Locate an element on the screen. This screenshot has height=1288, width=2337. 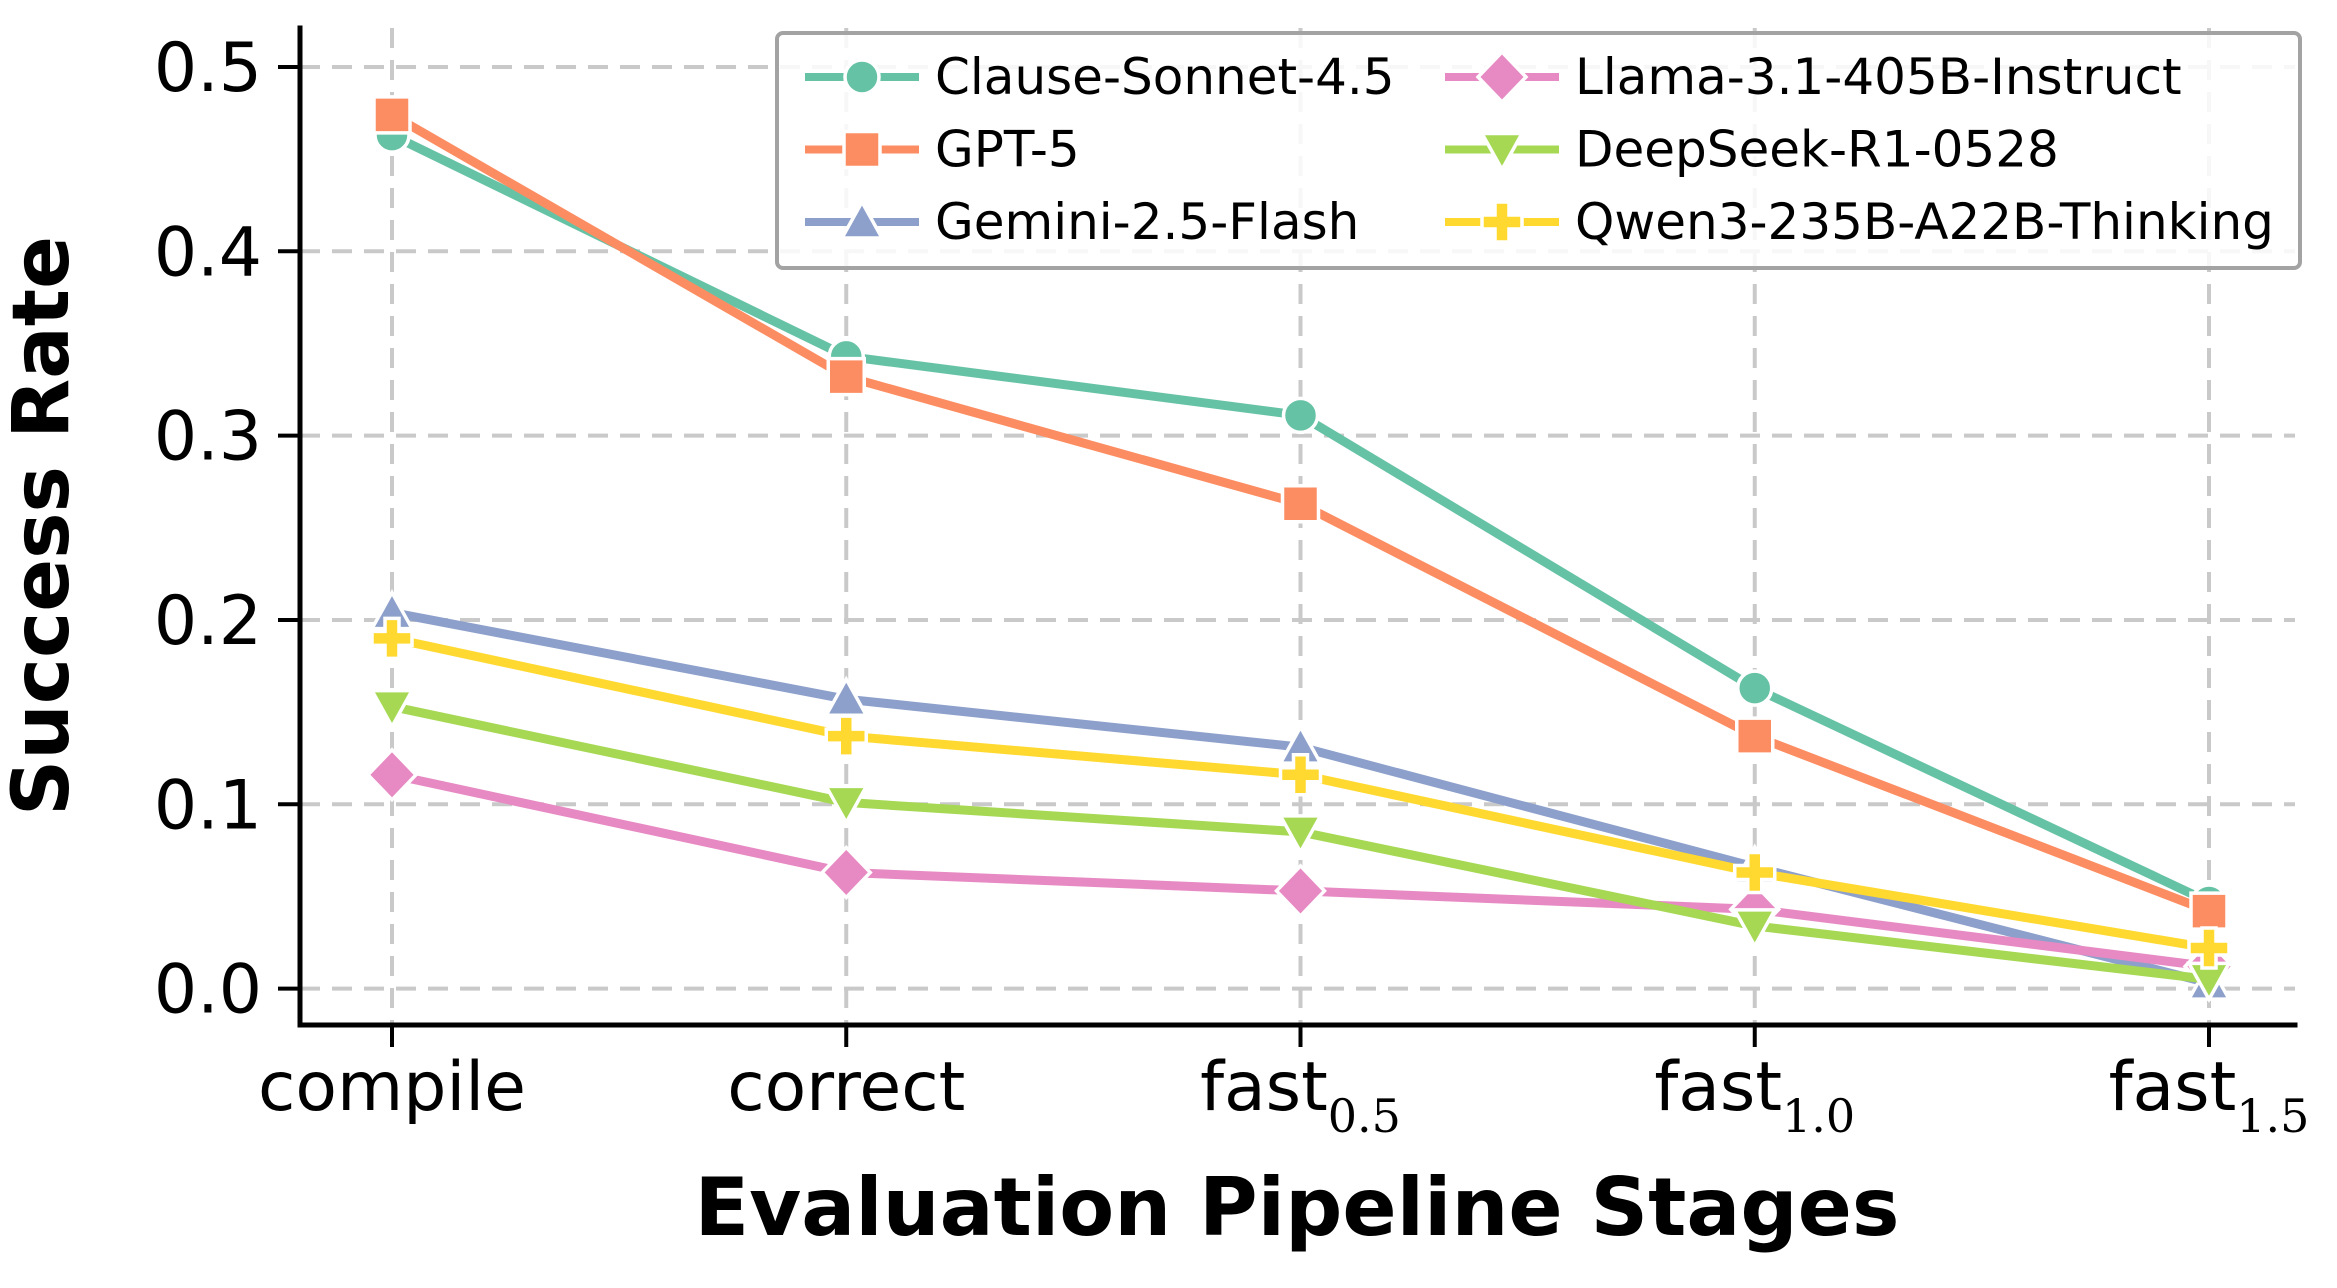
legend-entry-DeepSeek-R1-0528: DeepSeek-R1-0528 is located at coordinates (1752, 150).